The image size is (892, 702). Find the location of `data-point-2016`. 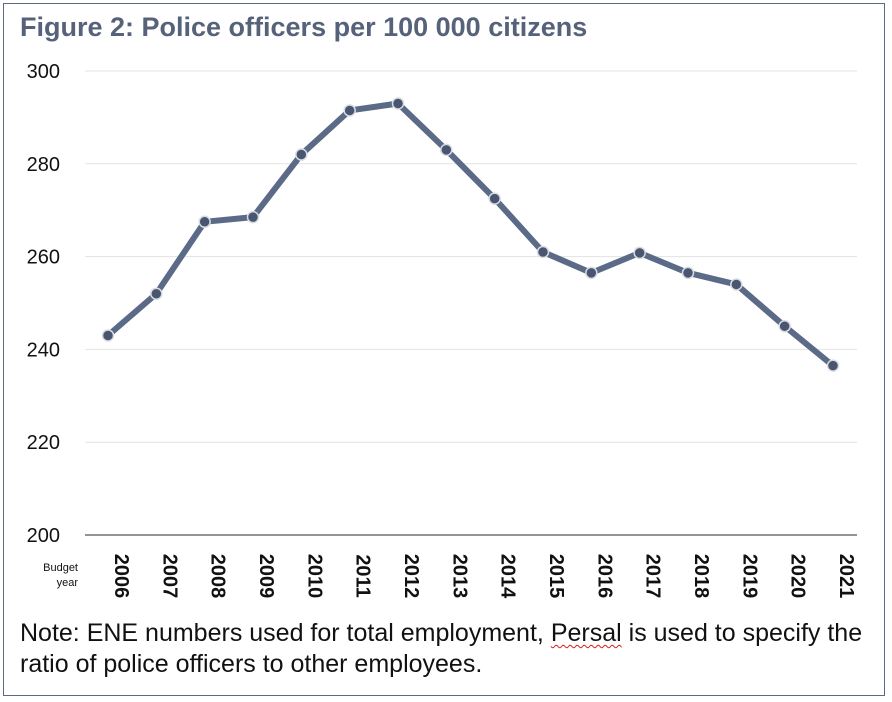

data-point-2016 is located at coordinates (591, 273).